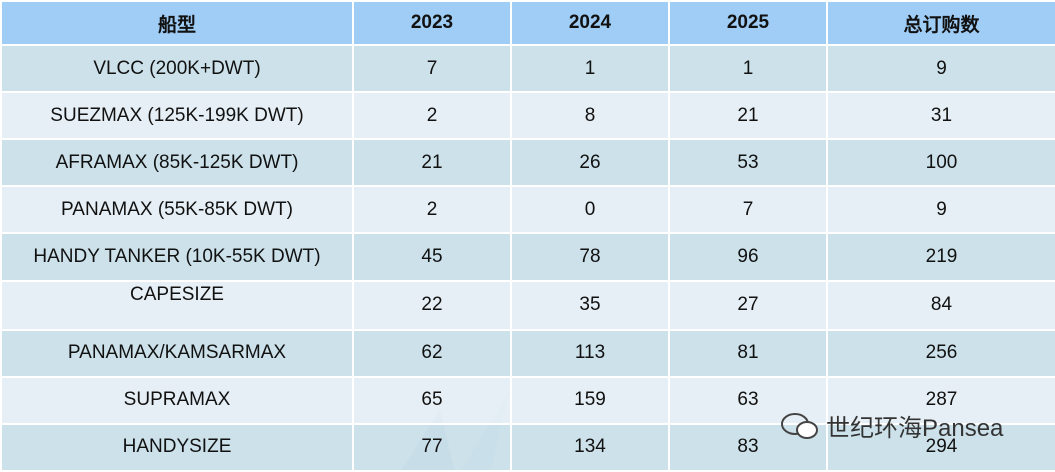  Describe the element at coordinates (748, 257) in the screenshot. I see `count-cell: 96` at that location.